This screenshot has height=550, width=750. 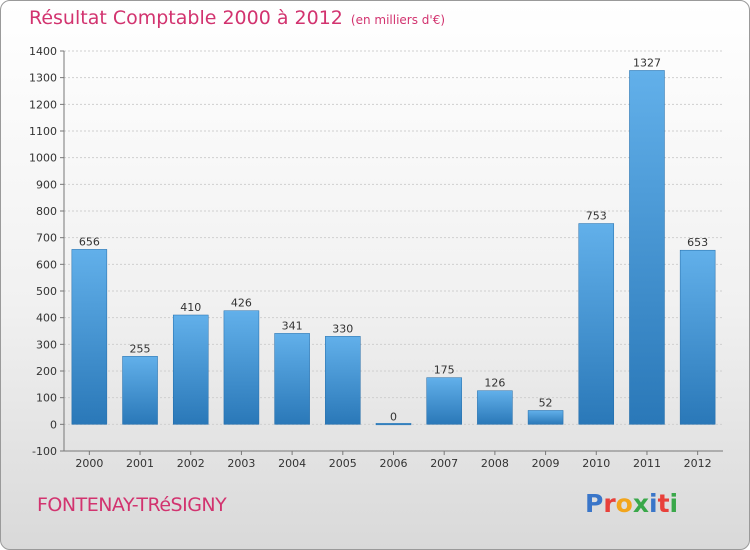 I want to click on bar-2012, so click(x=697, y=337).